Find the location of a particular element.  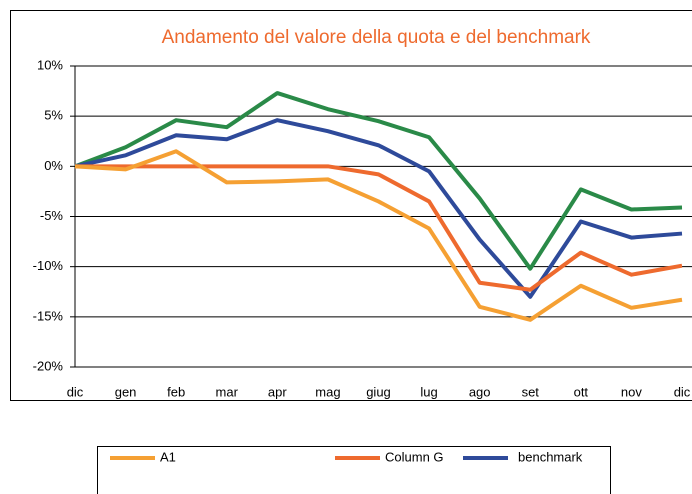

x-tick-label: mag is located at coordinates (327, 391).